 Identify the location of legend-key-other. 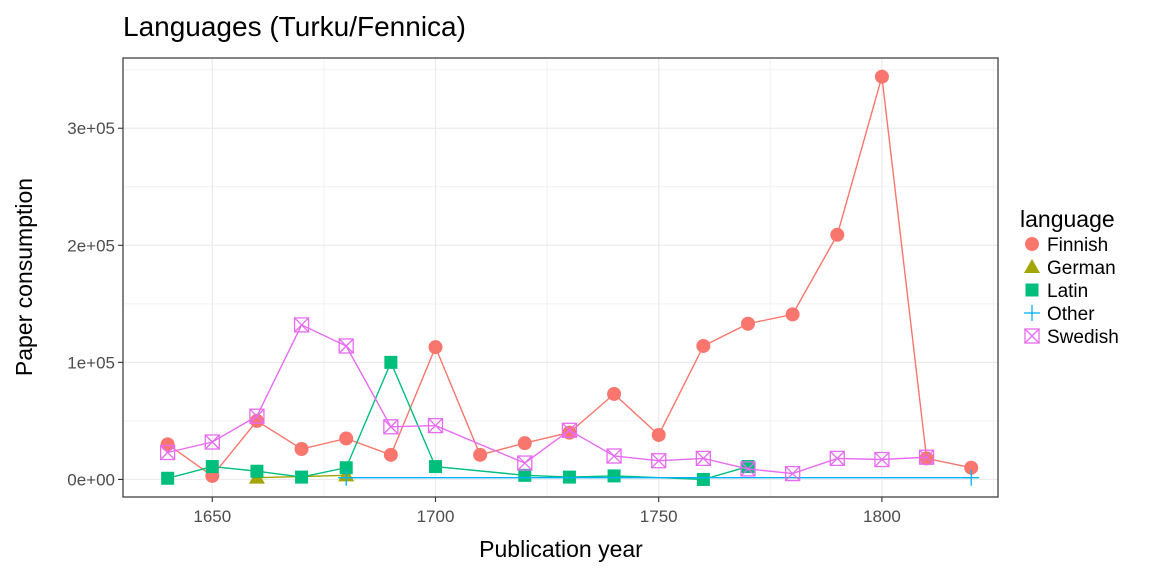
(1032, 313).